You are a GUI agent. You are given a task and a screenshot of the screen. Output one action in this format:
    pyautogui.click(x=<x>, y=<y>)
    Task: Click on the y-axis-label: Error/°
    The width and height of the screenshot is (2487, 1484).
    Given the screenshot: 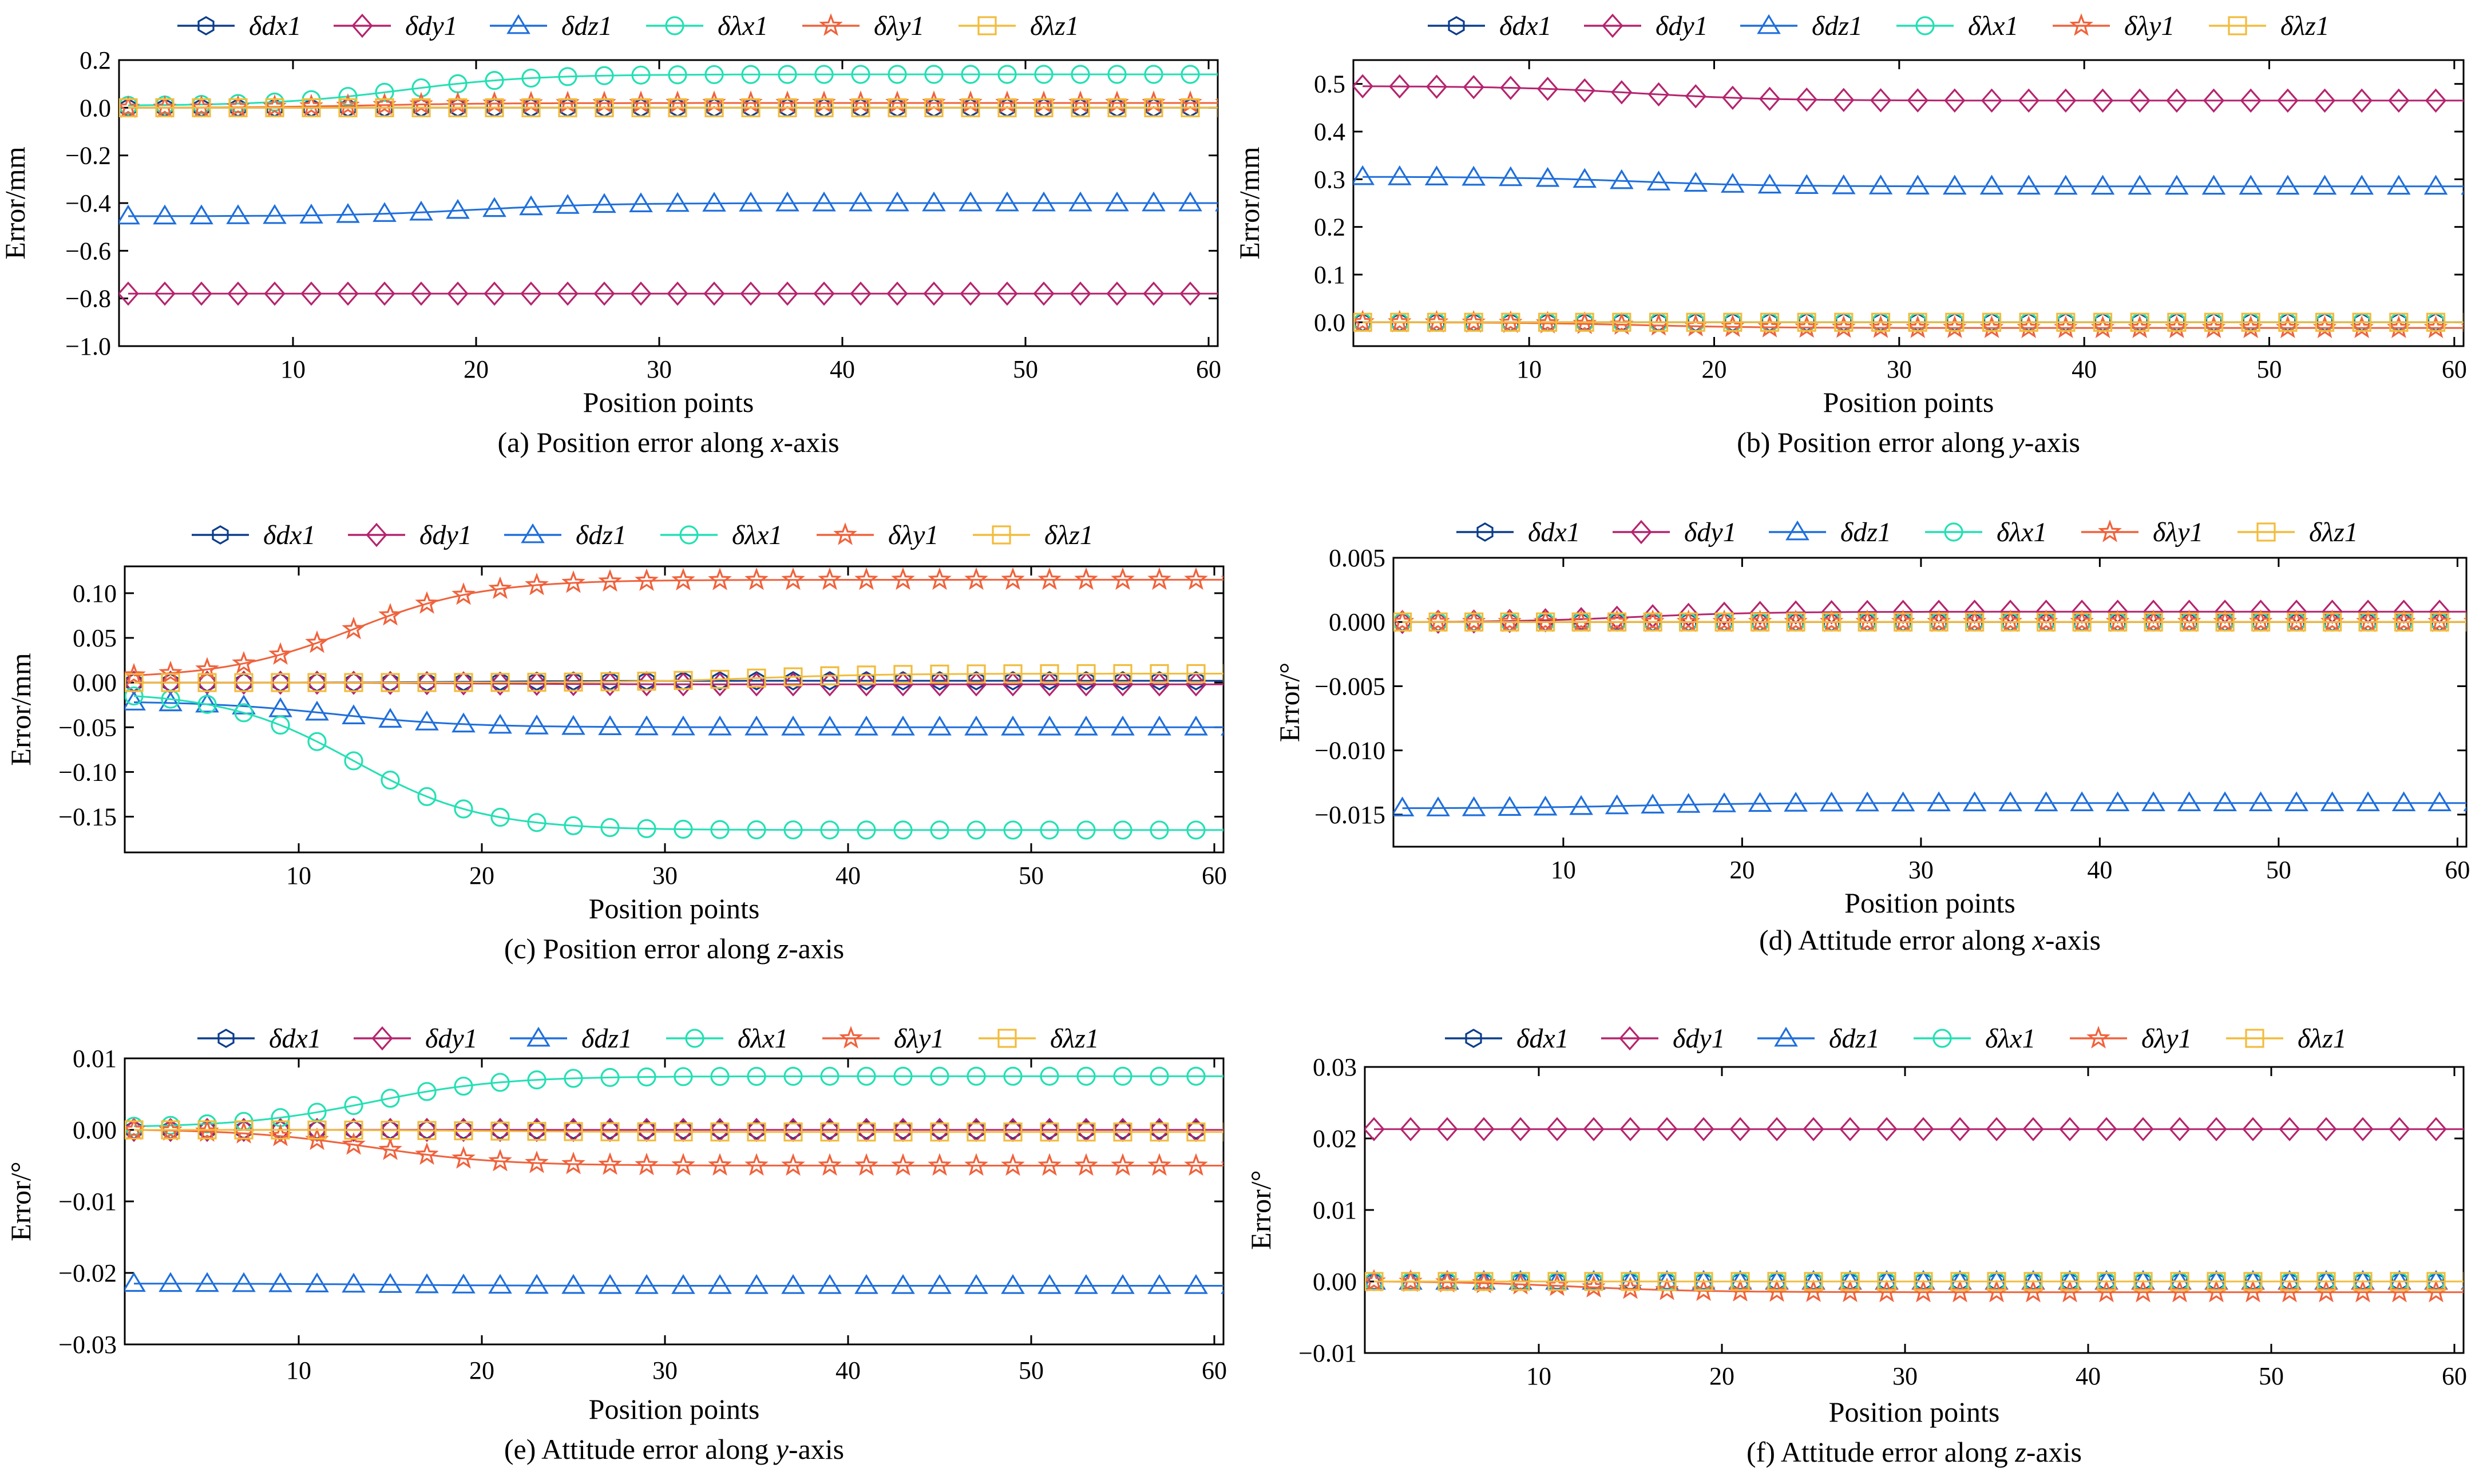 What is the action you would take?
    pyautogui.click(x=1261, y=1210)
    